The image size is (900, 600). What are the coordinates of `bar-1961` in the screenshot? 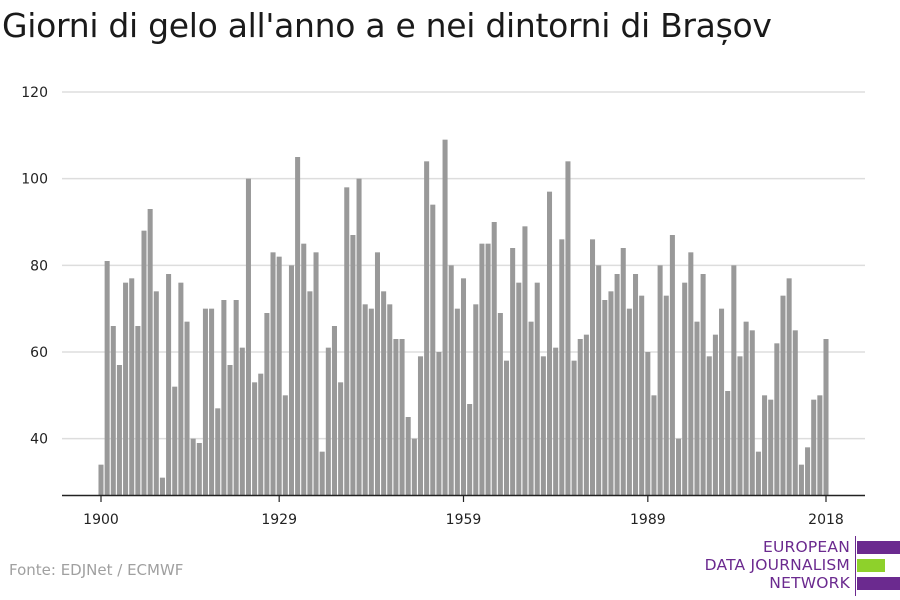 It's located at (476, 399).